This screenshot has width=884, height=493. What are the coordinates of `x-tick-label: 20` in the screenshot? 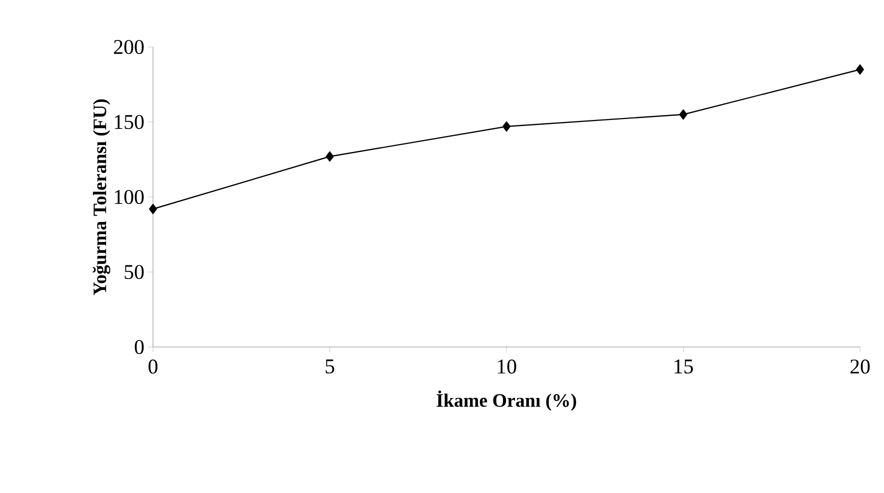 It's located at (860, 367).